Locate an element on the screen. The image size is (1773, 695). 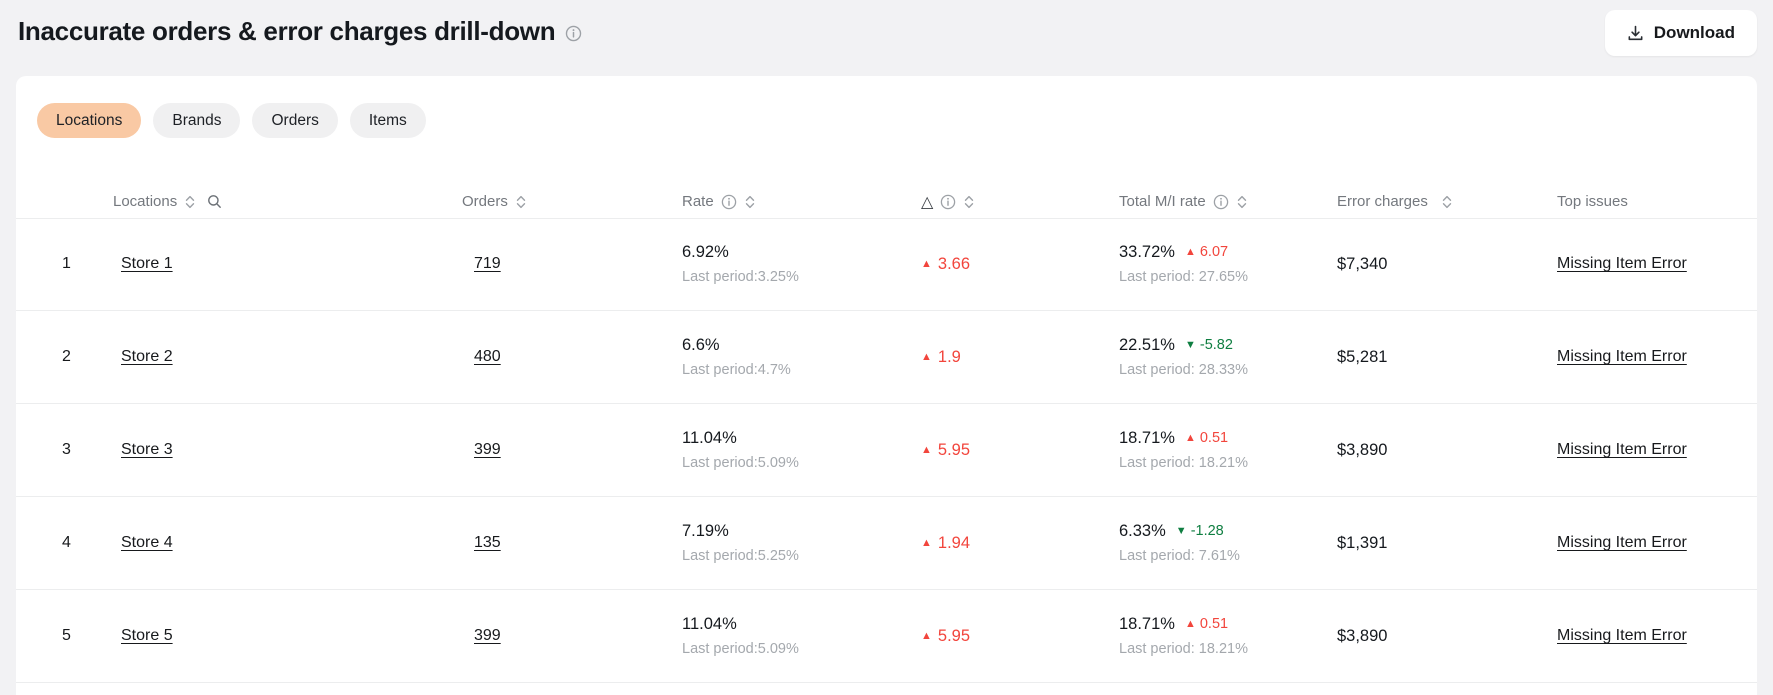
total-mi-rate-cell: 22.51% -5.82 Last period: 28.33% is located at coordinates (1228, 357).